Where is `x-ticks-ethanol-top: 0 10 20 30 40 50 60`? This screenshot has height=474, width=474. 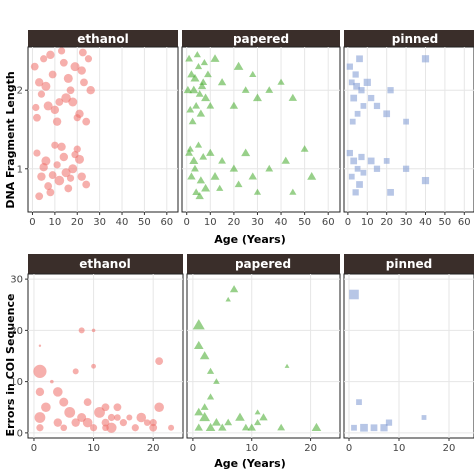
x-ticks-ethanol-top: 0 10 20 30 40 50 60 is located at coordinates (101, 220).